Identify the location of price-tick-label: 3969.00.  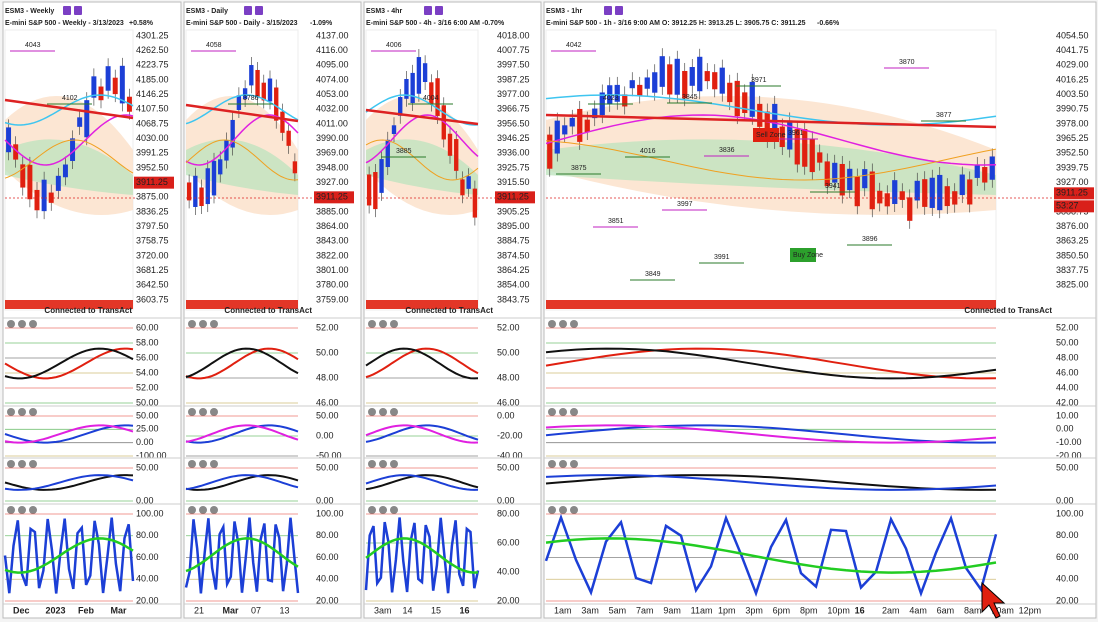
(332, 153).